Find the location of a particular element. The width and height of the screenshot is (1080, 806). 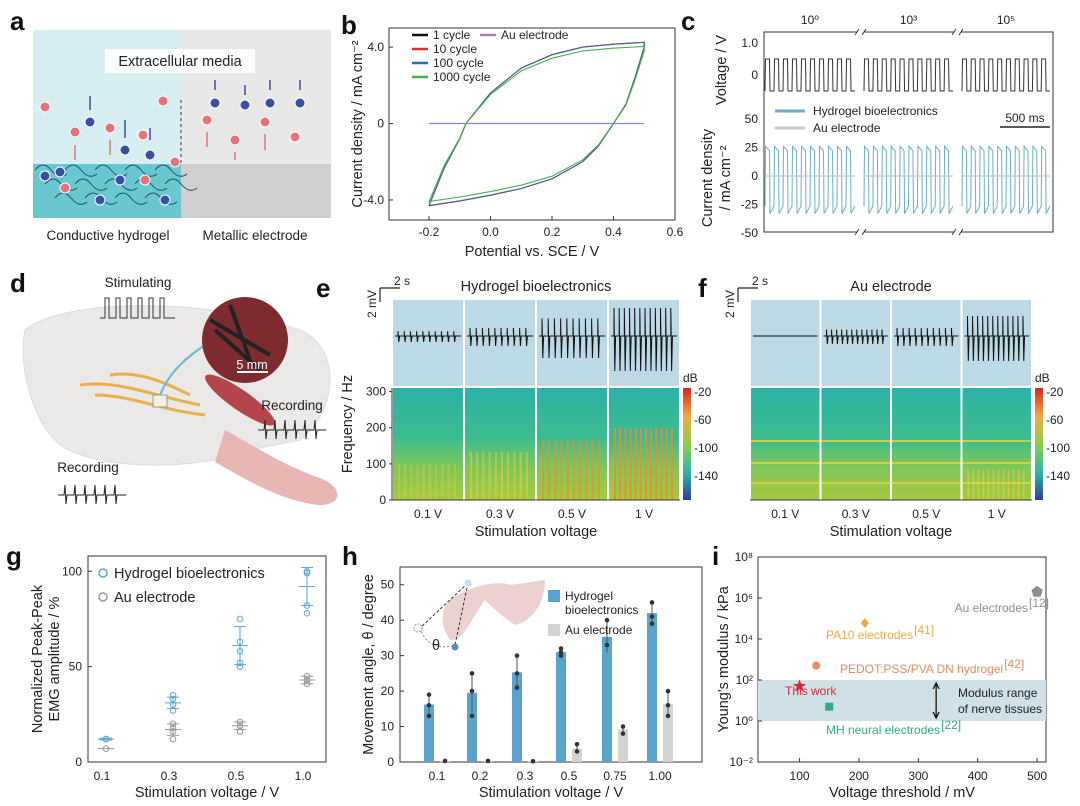

legend-swatch is located at coordinates (554, 630).